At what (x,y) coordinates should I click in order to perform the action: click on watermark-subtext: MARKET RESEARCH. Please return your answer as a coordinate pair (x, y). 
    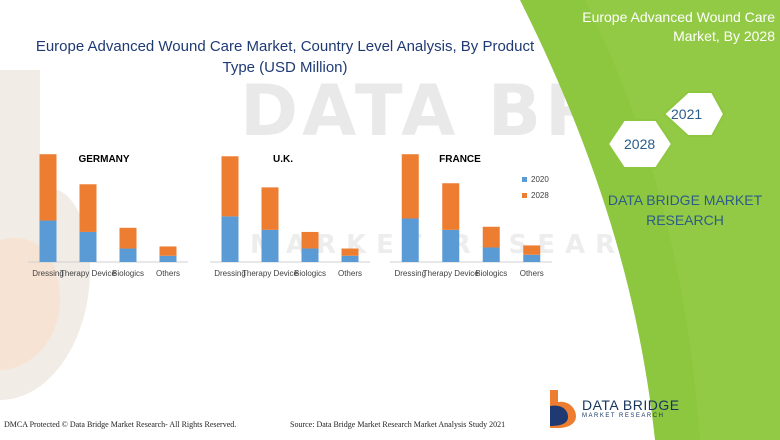
    Looking at the image, I should click on (468, 245).